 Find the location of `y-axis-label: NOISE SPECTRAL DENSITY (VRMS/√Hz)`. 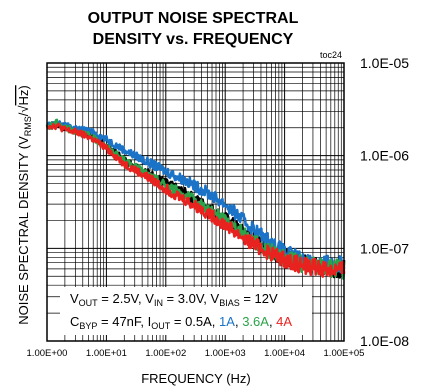

y-axis-label: NOISE SPECTRAL DENSITY (VRMS/√Hz) is located at coordinates (24, 205).